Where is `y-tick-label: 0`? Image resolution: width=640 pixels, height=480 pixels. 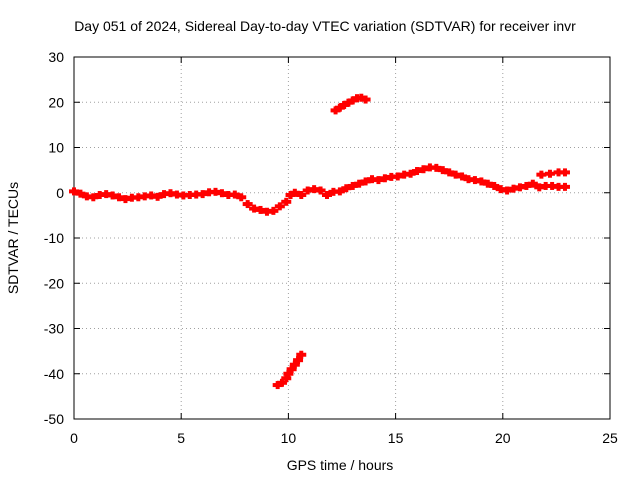
y-tick-label: 0 is located at coordinates (60, 193).